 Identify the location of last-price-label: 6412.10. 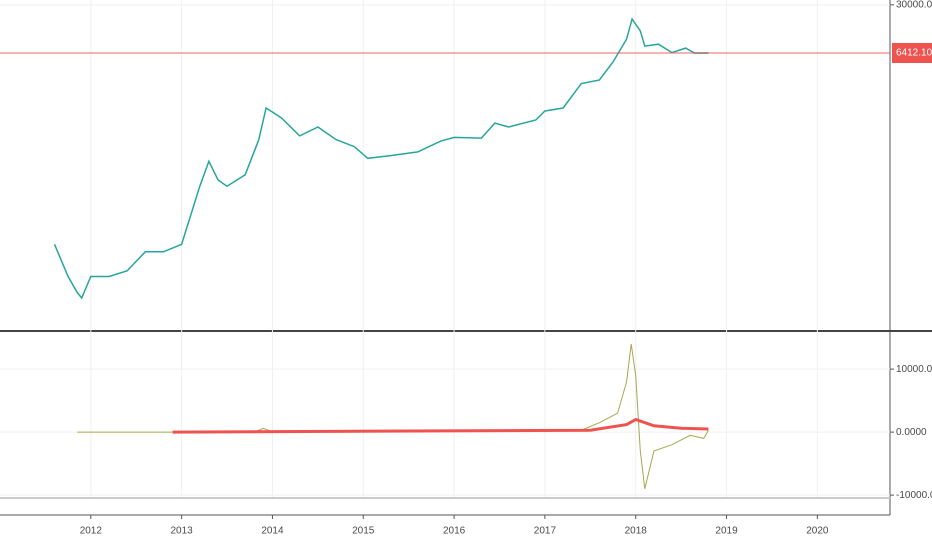
(914, 53).